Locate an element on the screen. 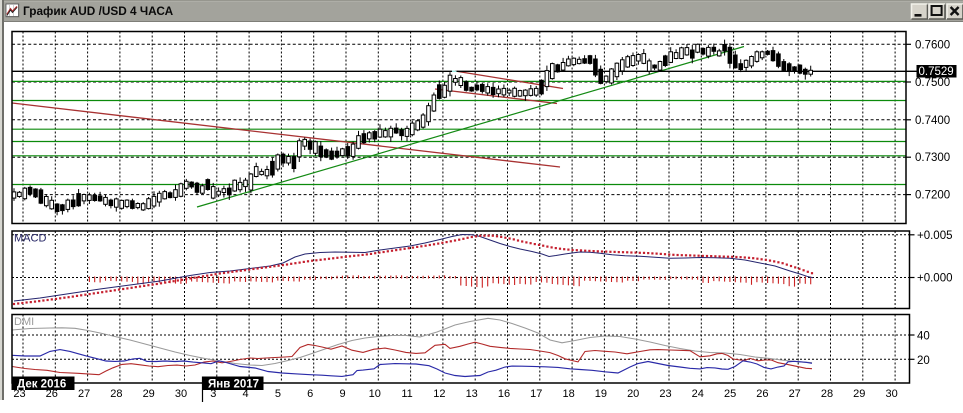 Image resolution: width=963 pixels, height=413 pixels. svg-text: 12 is located at coordinates (439, 394).